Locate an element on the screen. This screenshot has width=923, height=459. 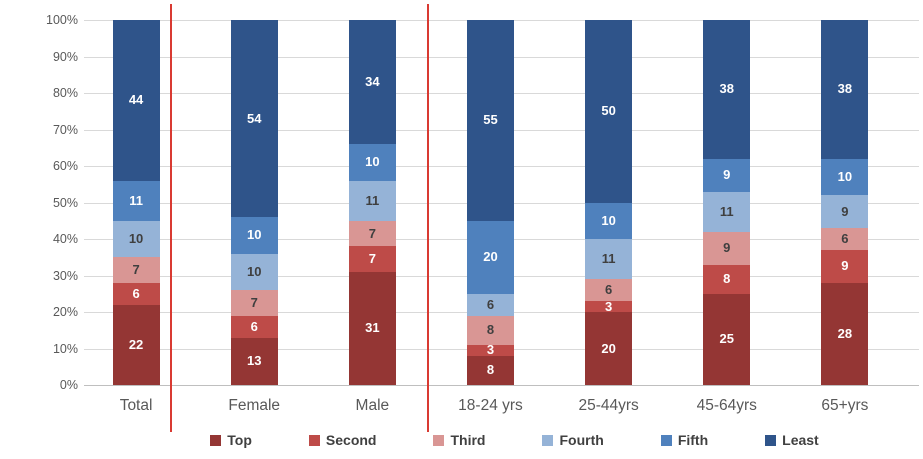
legend: Top Second Third Fourth Fifth Least is located at coordinates (490, 440).